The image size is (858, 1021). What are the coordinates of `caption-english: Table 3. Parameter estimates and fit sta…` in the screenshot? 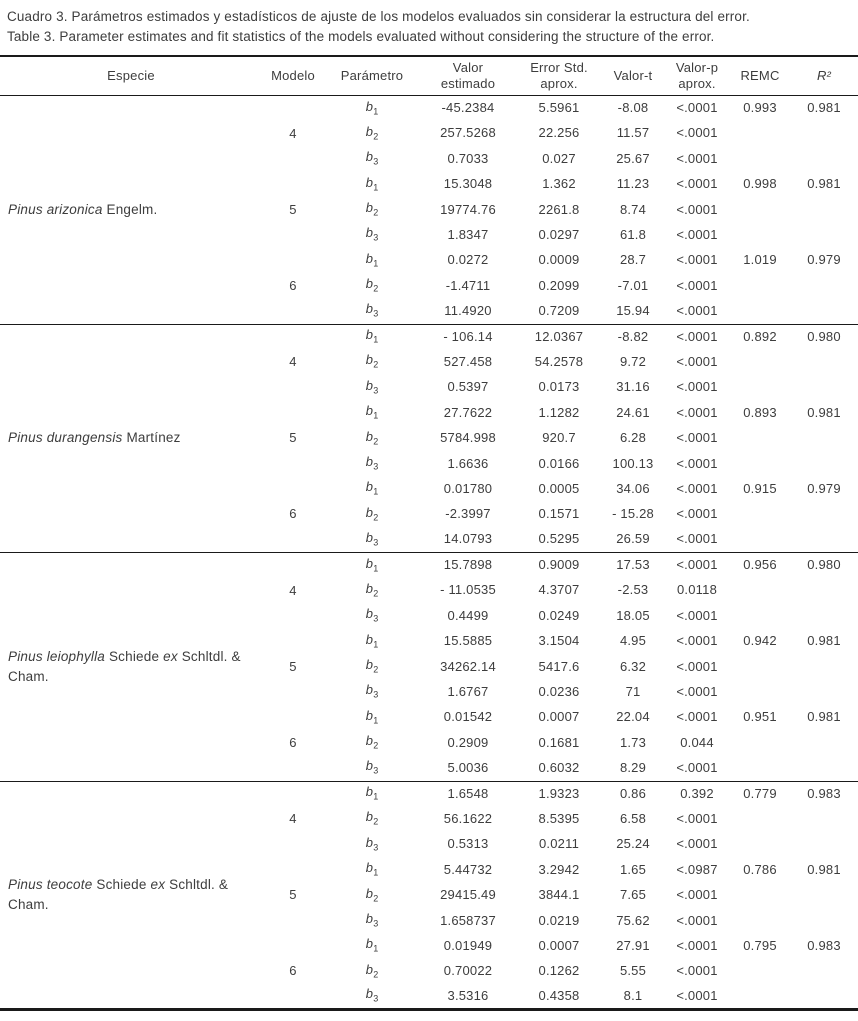 It's located at (361, 37).